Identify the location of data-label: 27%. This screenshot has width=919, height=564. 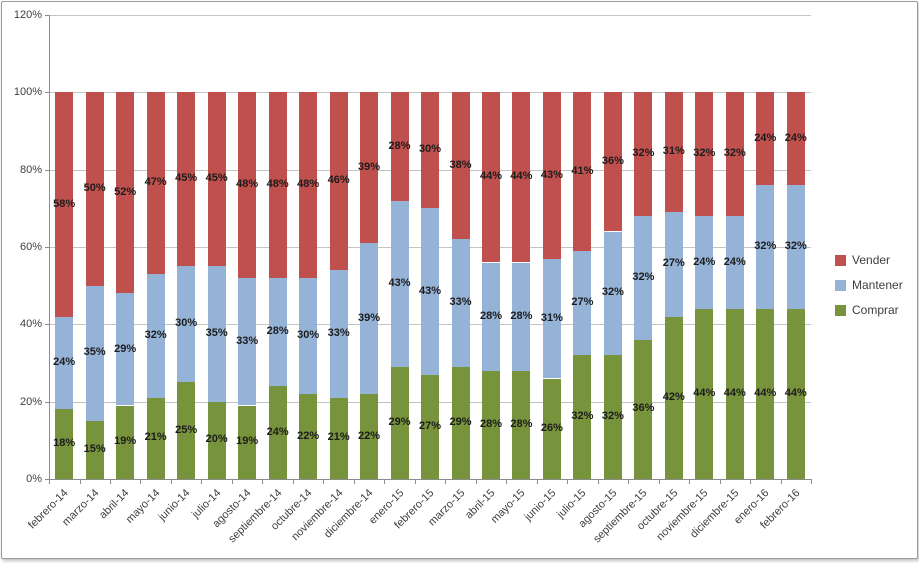
(673, 263).